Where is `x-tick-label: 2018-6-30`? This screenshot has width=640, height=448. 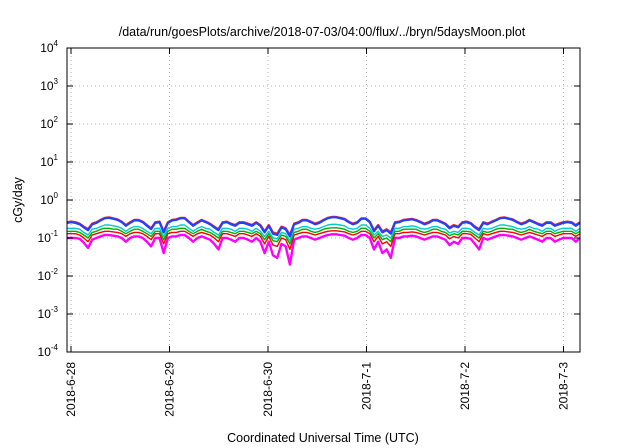
x-tick-label: 2018-6-30 is located at coordinates (268, 389).